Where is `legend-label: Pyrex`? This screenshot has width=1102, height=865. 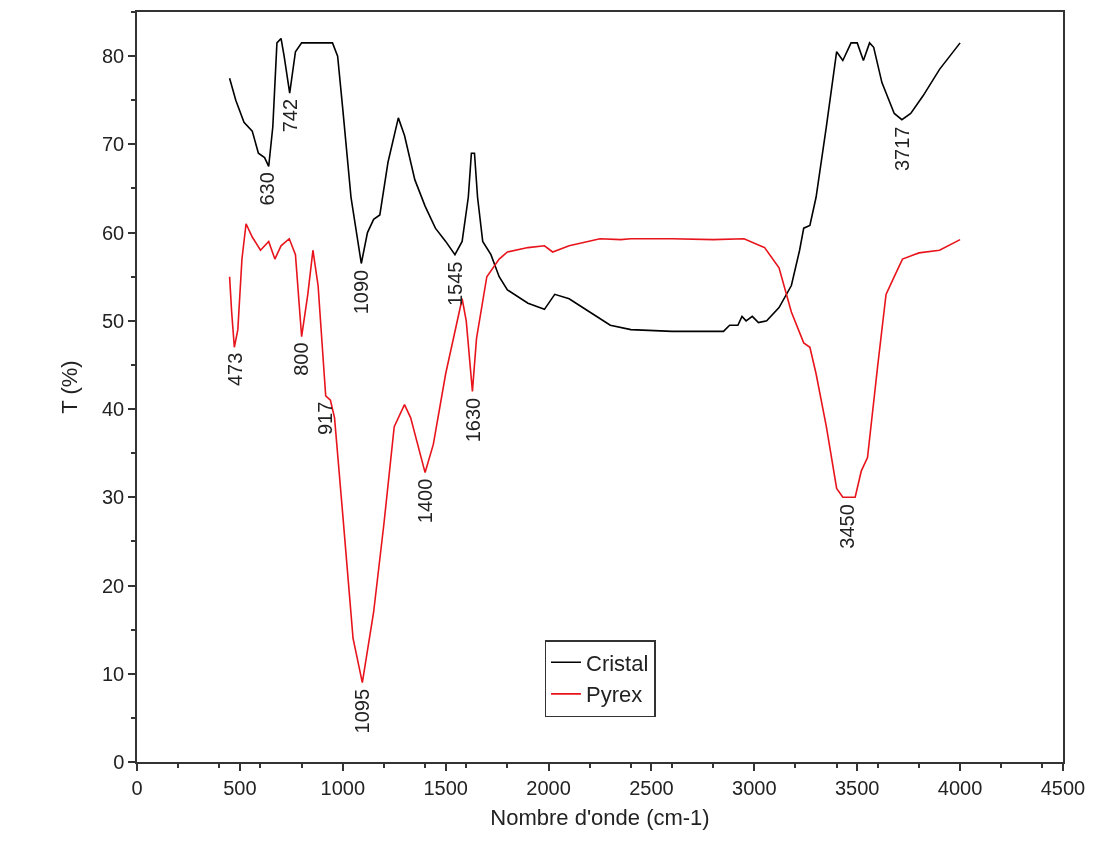 legend-label: Pyrex is located at coordinates (614, 695).